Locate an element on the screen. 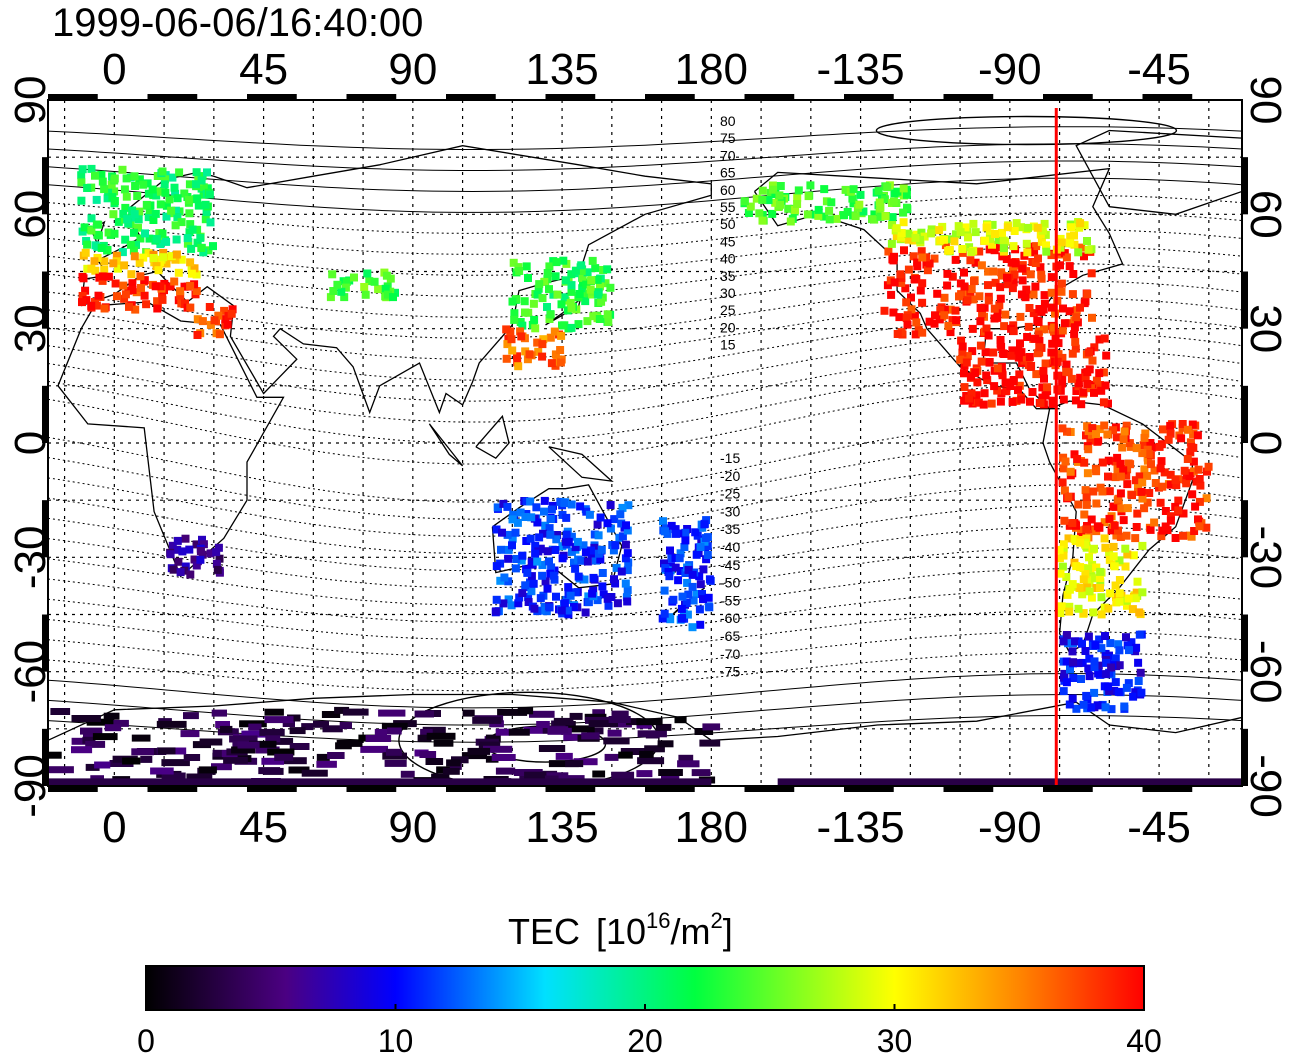  contour-line is located at coordinates (645, 233).